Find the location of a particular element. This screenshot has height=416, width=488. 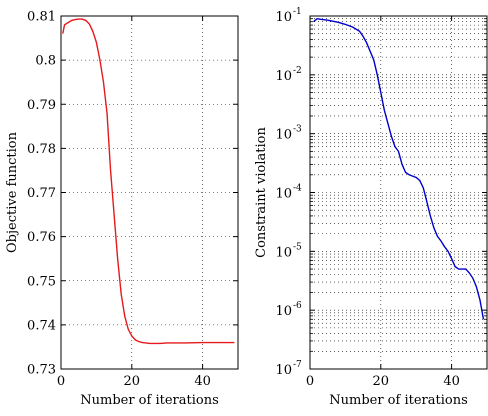

y-tick-exponent: -3 is located at coordinates (297, 130).